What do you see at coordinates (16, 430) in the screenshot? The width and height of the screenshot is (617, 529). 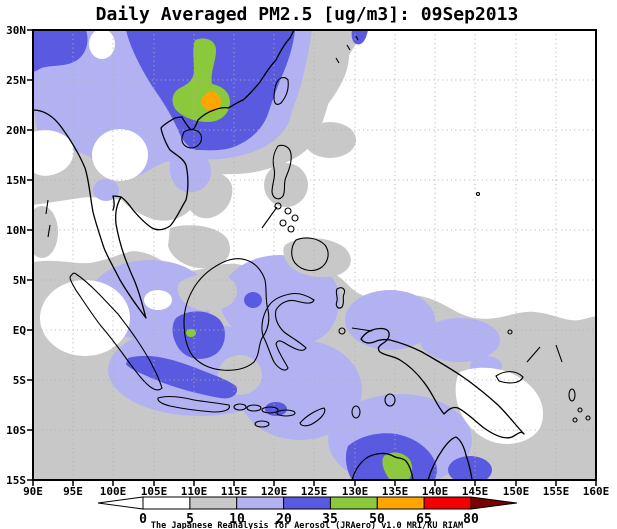 I see `lat-label: 10S` at bounding box center [16, 430].